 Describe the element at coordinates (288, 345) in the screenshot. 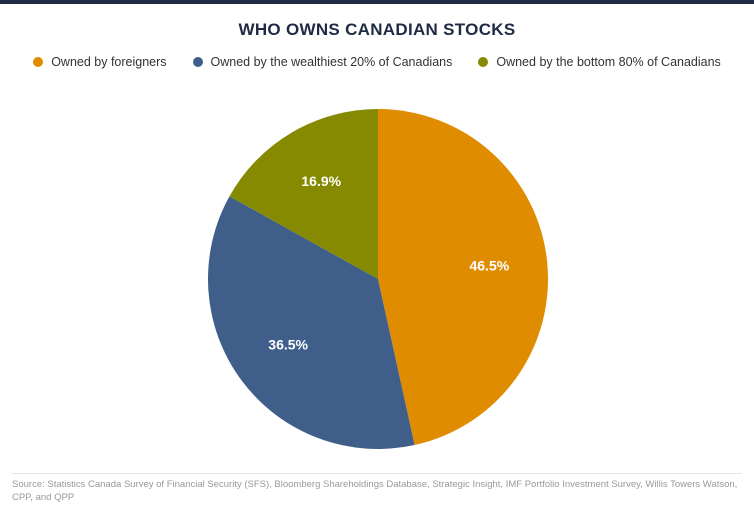

I see `slice-label-wealthiest-20: 36.5%` at that location.